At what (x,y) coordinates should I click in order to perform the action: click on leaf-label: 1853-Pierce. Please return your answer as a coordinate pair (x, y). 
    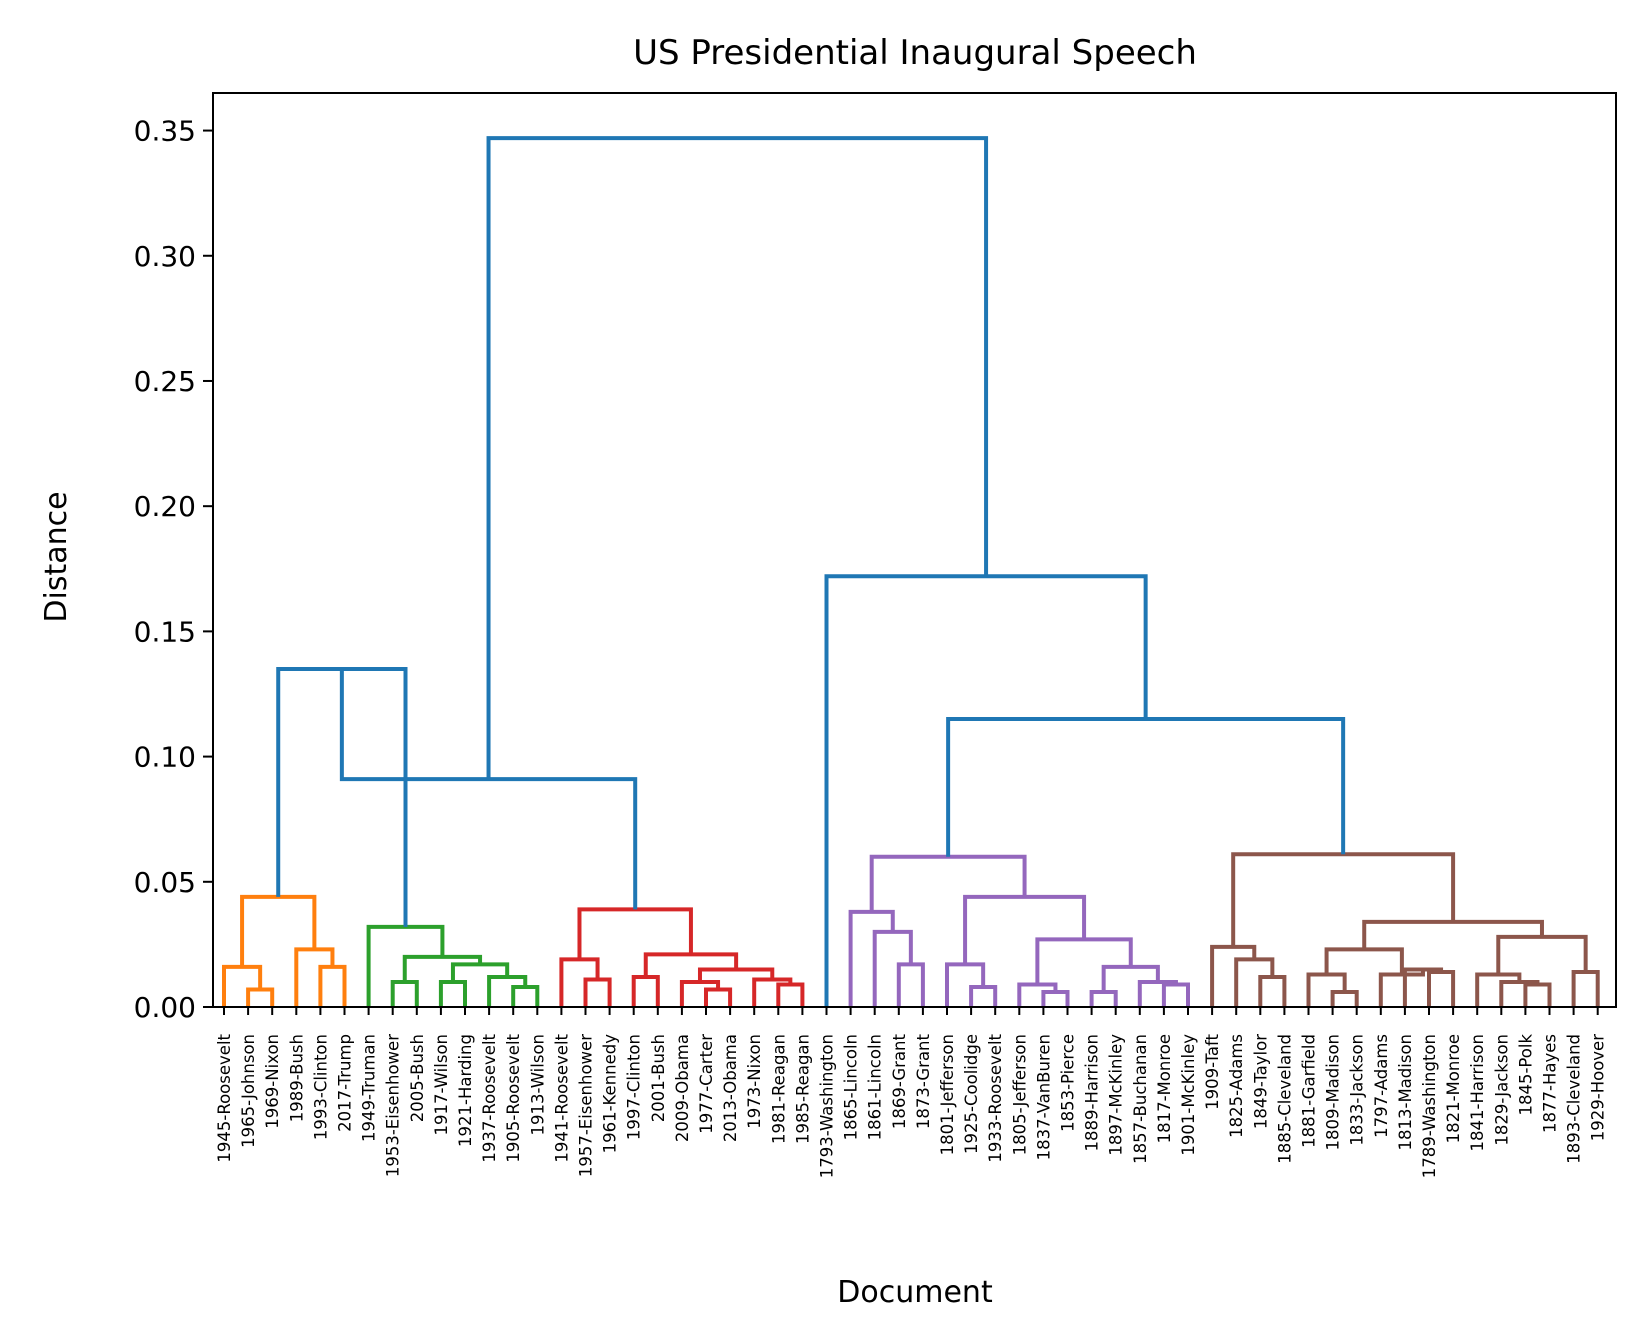
    Looking at the image, I should click on (1068, 1083).